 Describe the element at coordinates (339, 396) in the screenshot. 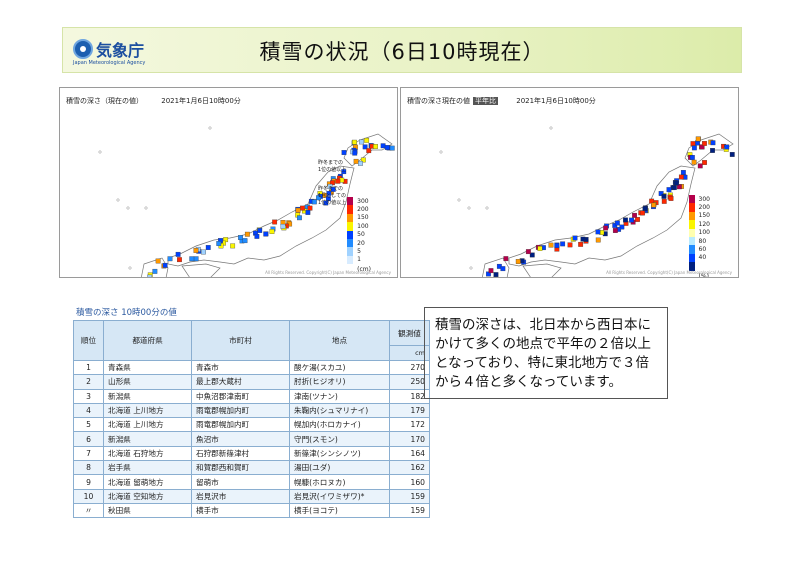

I see `cell-point: 津南(ツナン)` at that location.